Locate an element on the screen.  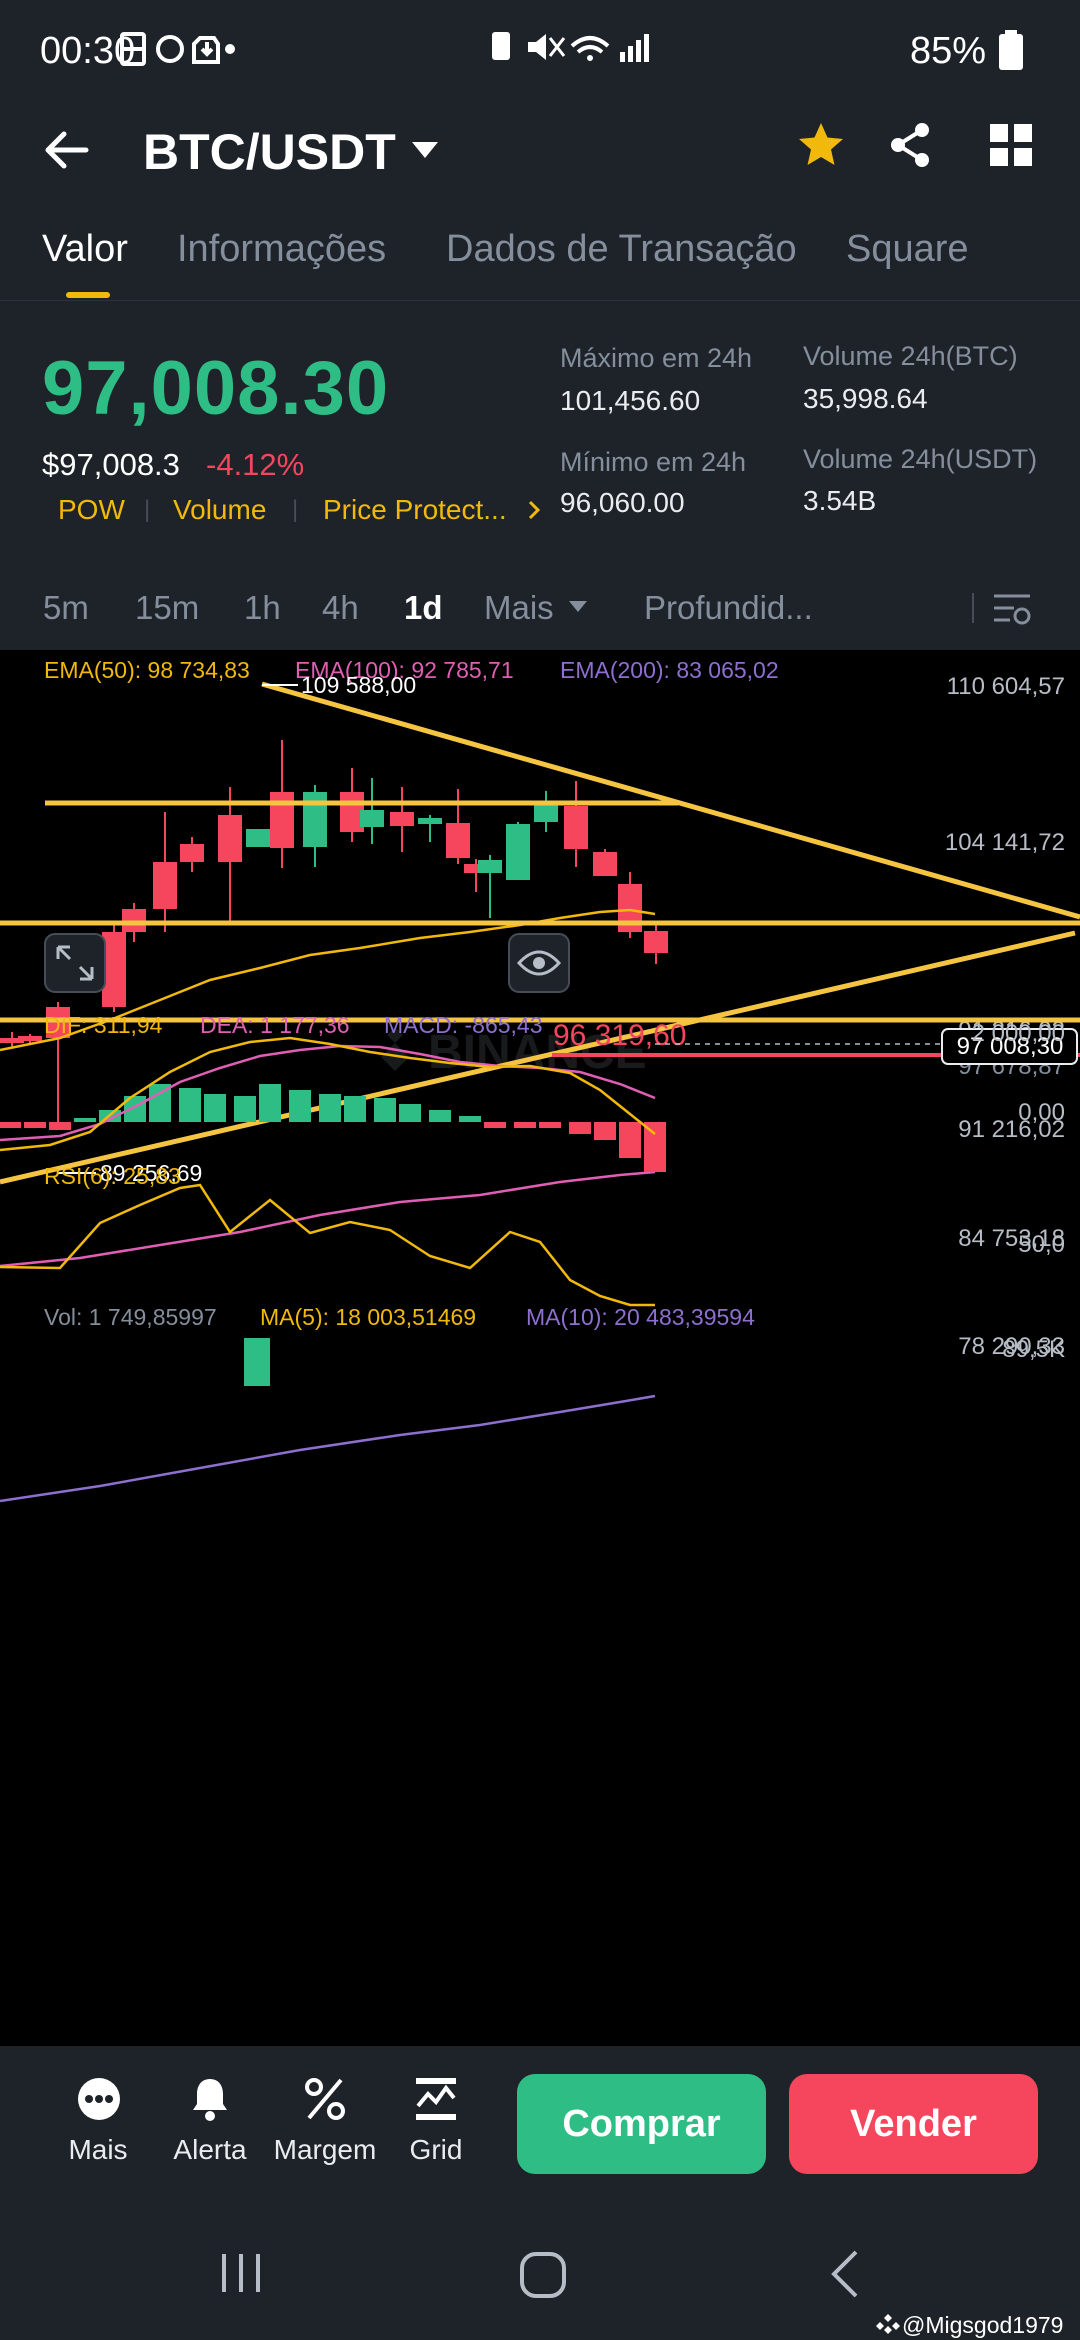
nav-alert-label: Alerta is located at coordinates (210, 2149).